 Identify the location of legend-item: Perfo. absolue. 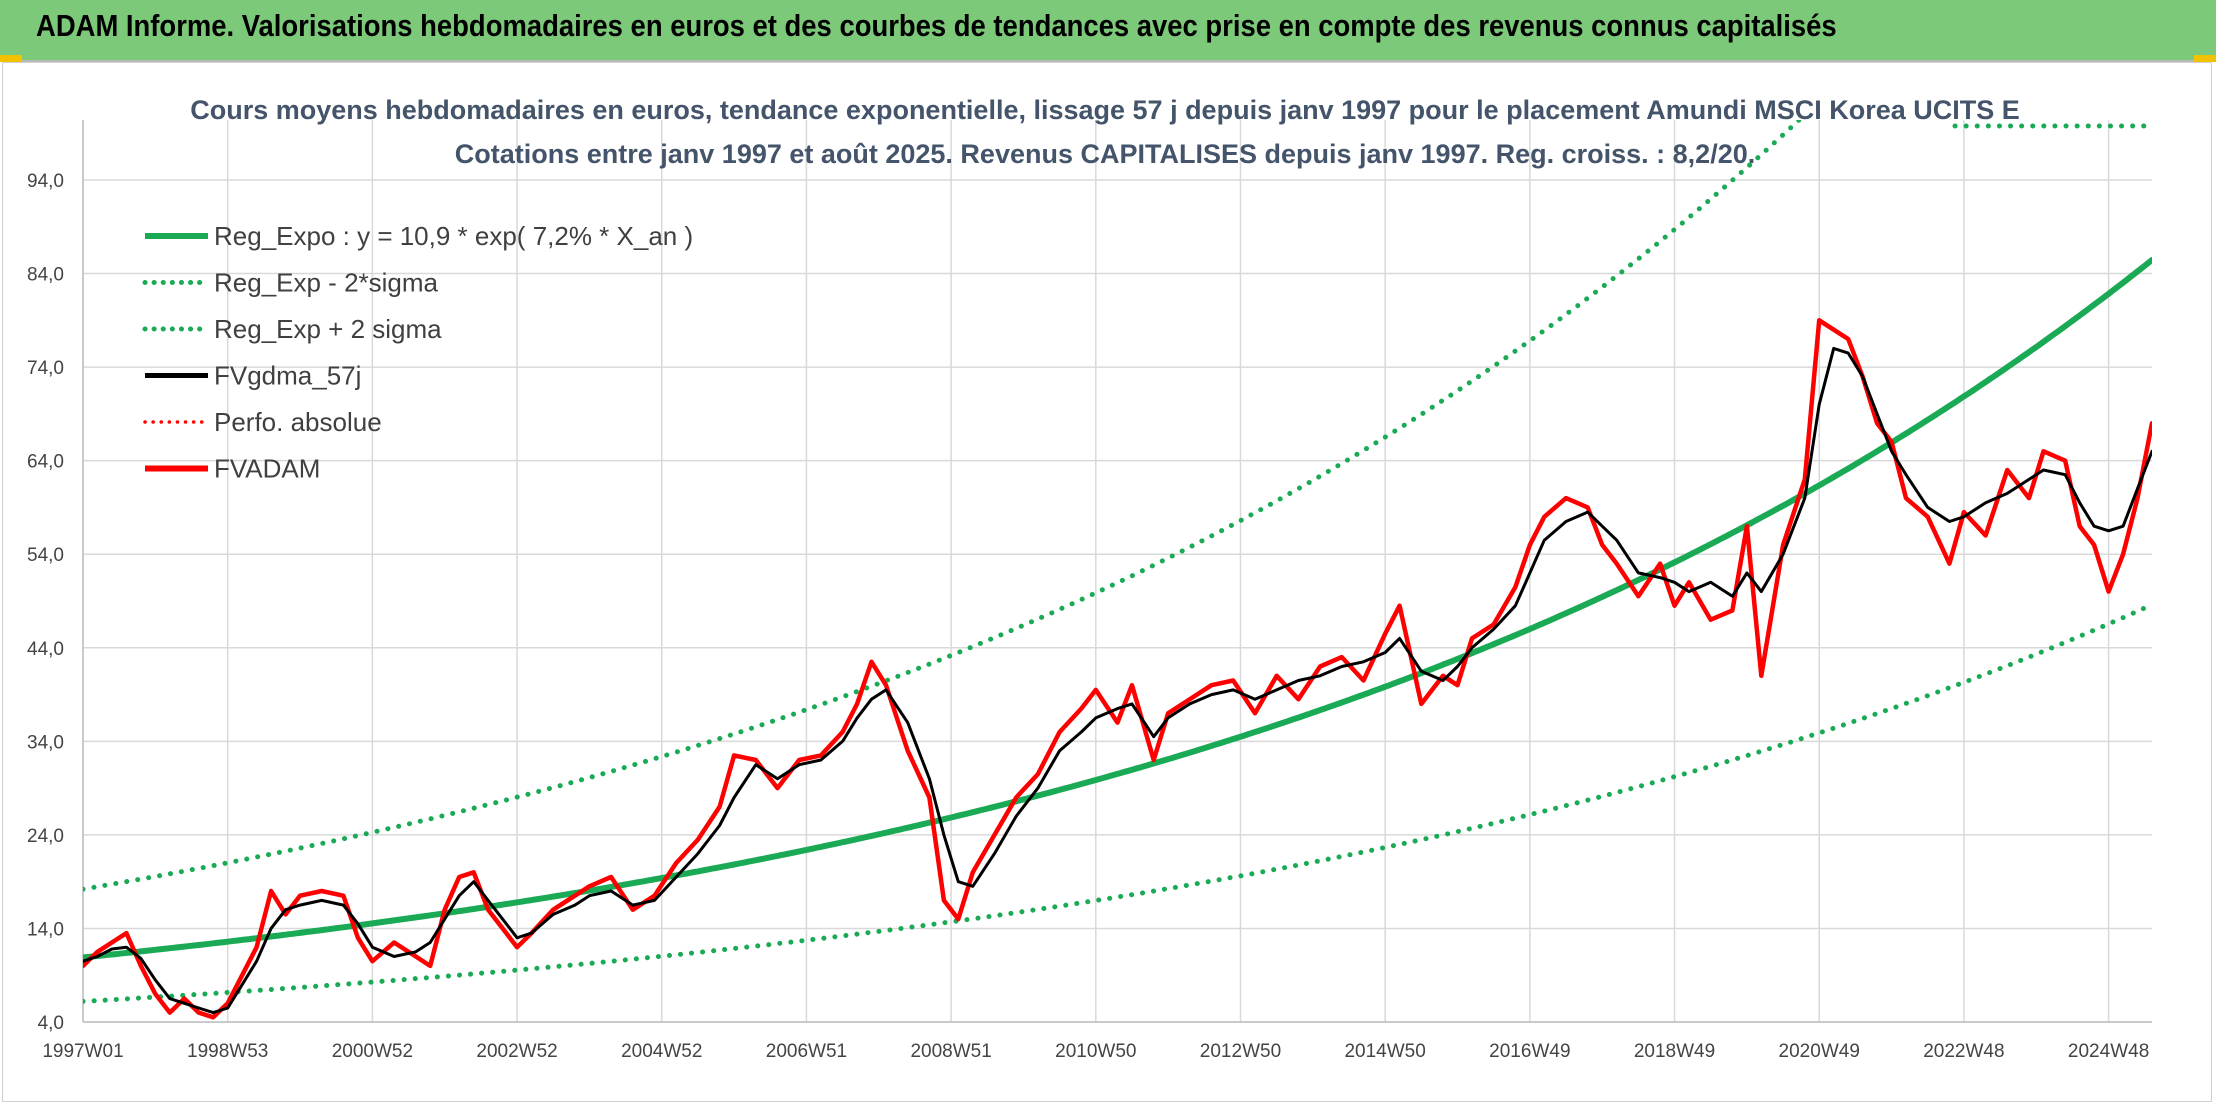
(262, 422).